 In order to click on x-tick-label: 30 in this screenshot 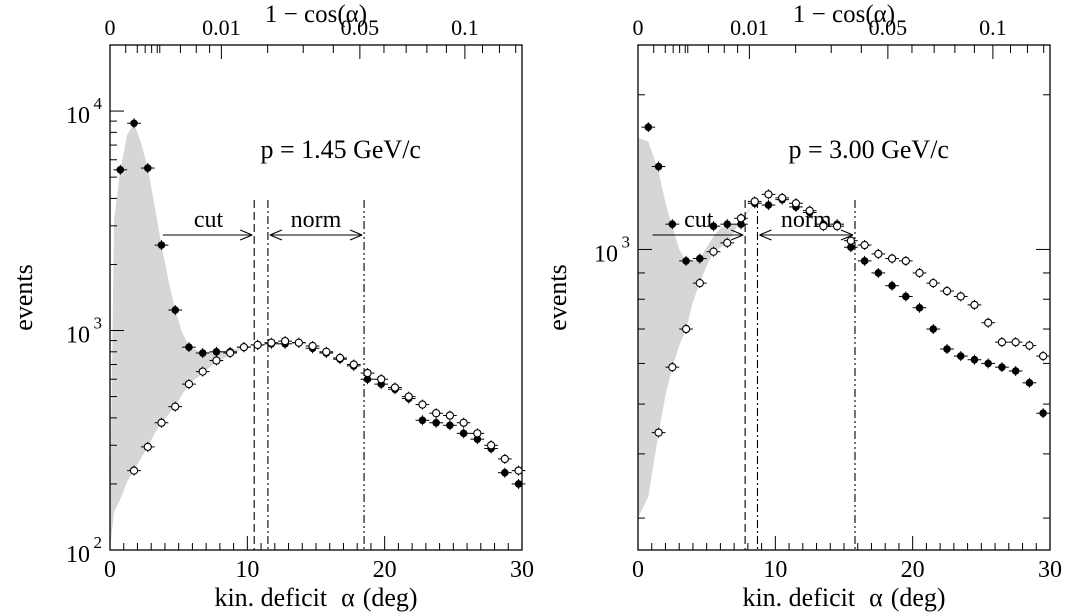, I will do `click(522, 570)`.